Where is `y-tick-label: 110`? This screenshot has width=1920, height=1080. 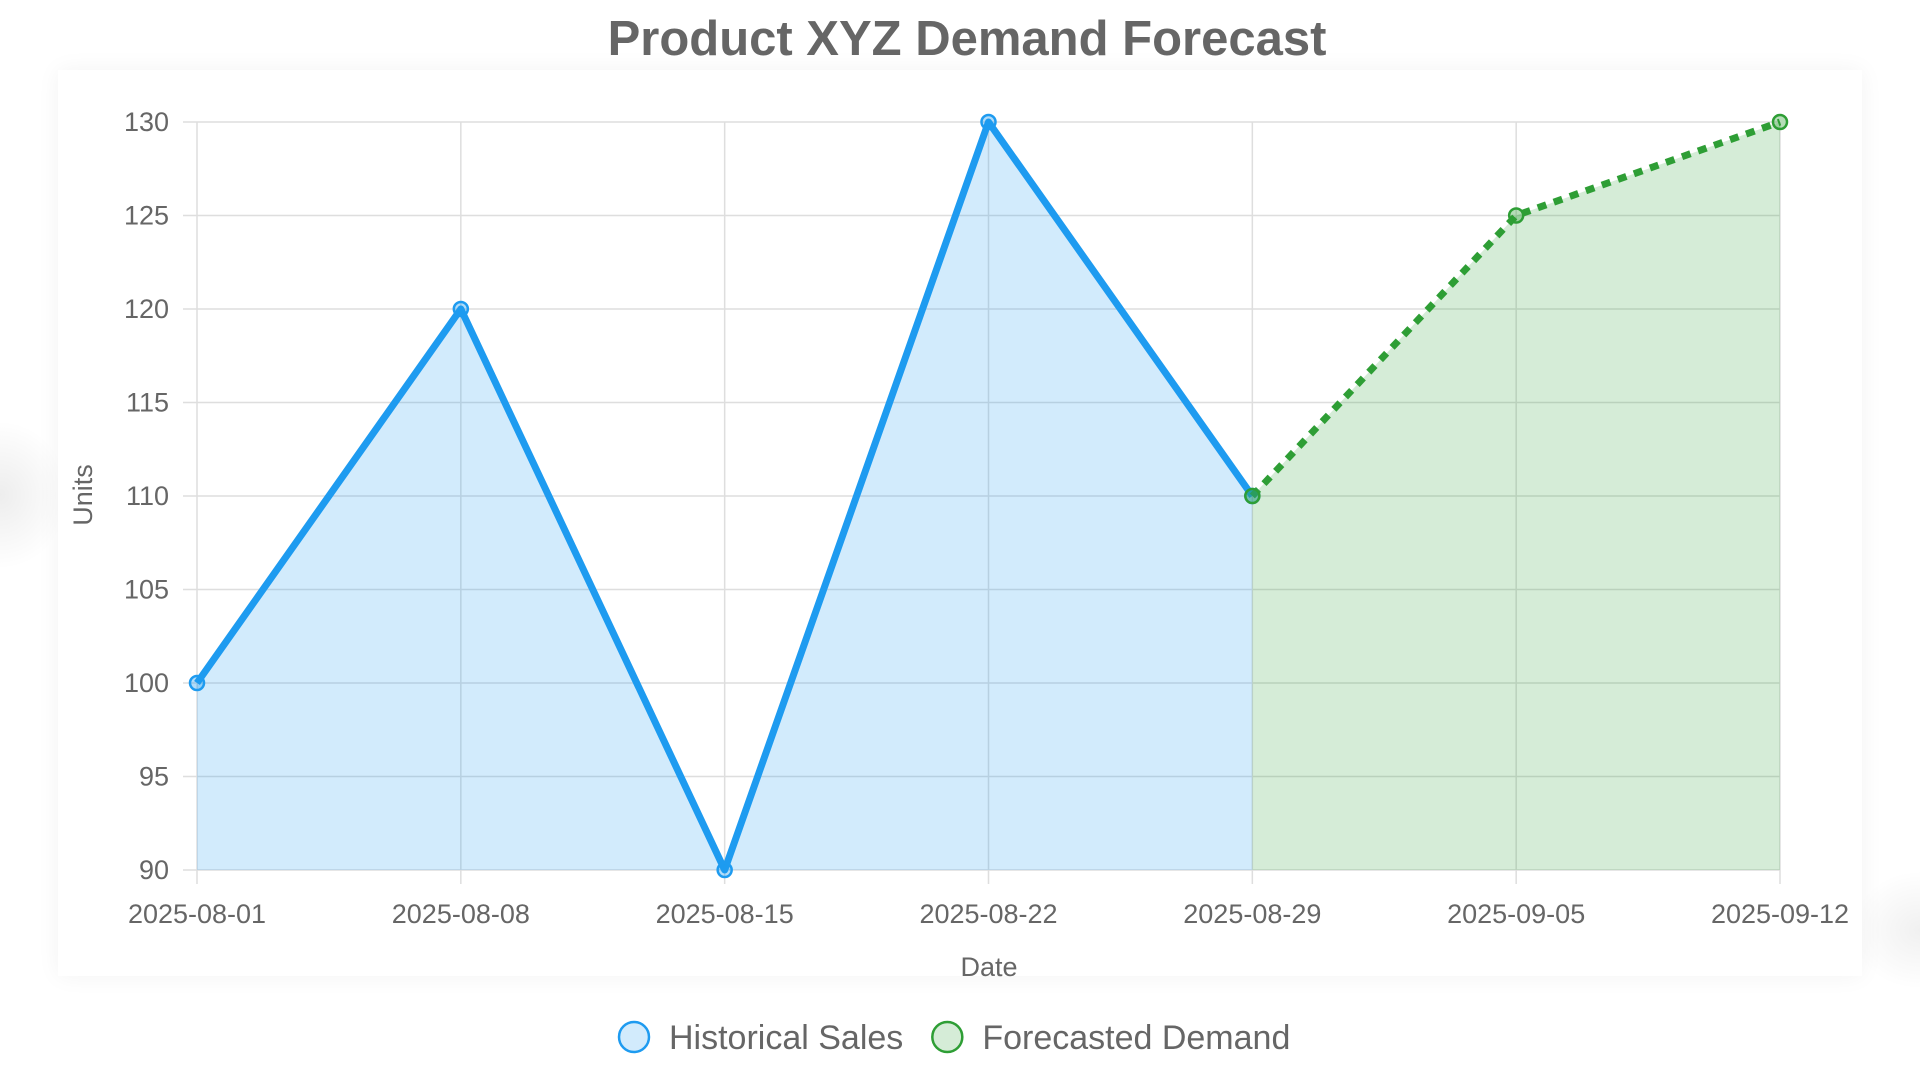
y-tick-label: 110 is located at coordinates (147, 496).